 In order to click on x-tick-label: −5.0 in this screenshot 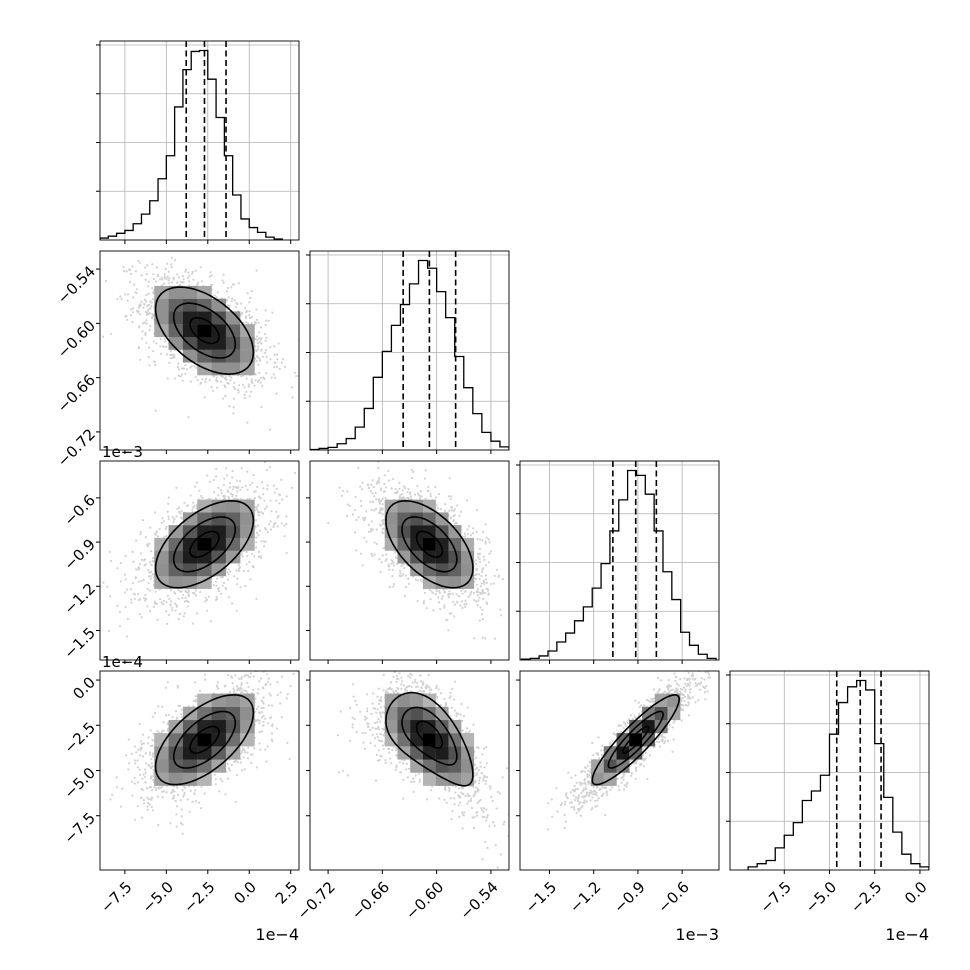, I will do `click(821, 897)`.